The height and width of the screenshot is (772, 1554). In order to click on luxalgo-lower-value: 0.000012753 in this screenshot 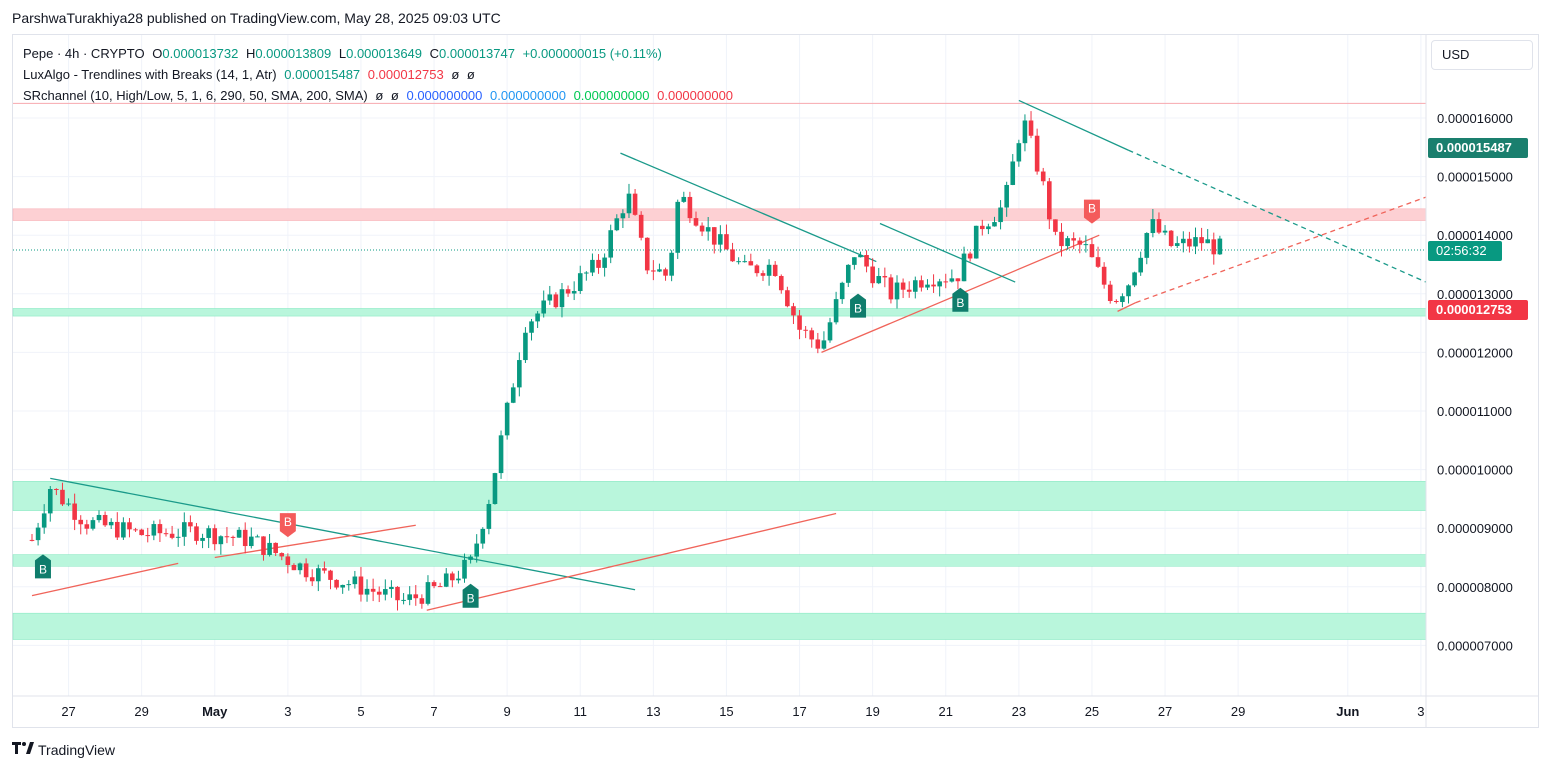, I will do `click(405, 74)`.